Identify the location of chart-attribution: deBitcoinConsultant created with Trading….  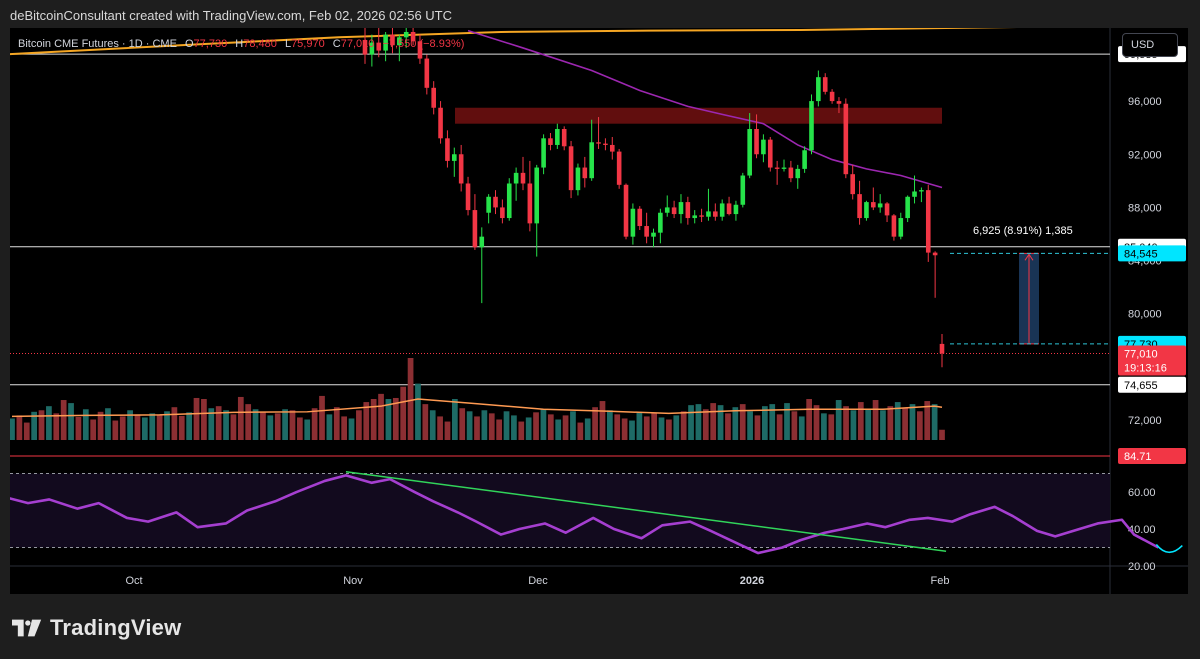
(231, 15).